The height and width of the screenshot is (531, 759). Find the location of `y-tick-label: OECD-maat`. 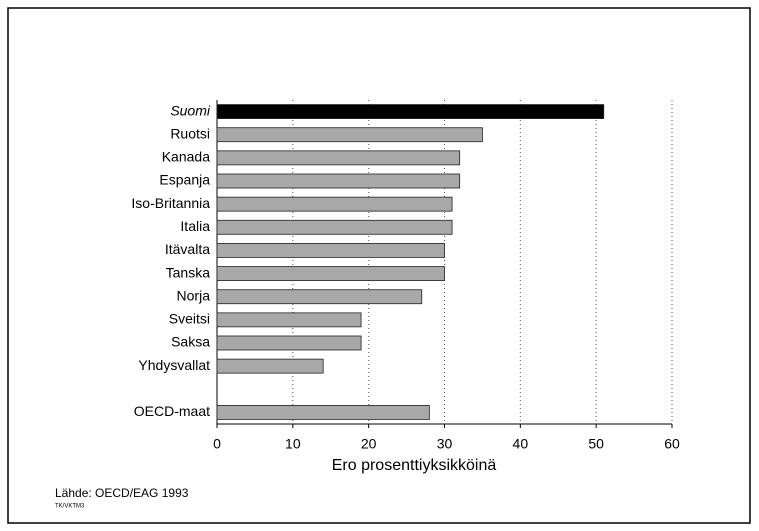

y-tick-label: OECD-maat is located at coordinates (172, 411).